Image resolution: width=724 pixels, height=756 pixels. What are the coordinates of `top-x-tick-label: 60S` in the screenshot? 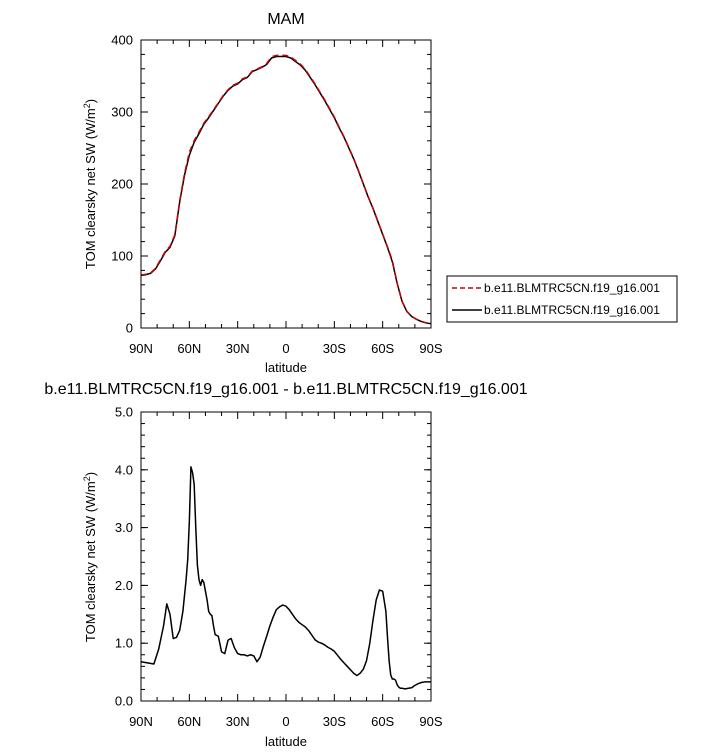 It's located at (382, 348).